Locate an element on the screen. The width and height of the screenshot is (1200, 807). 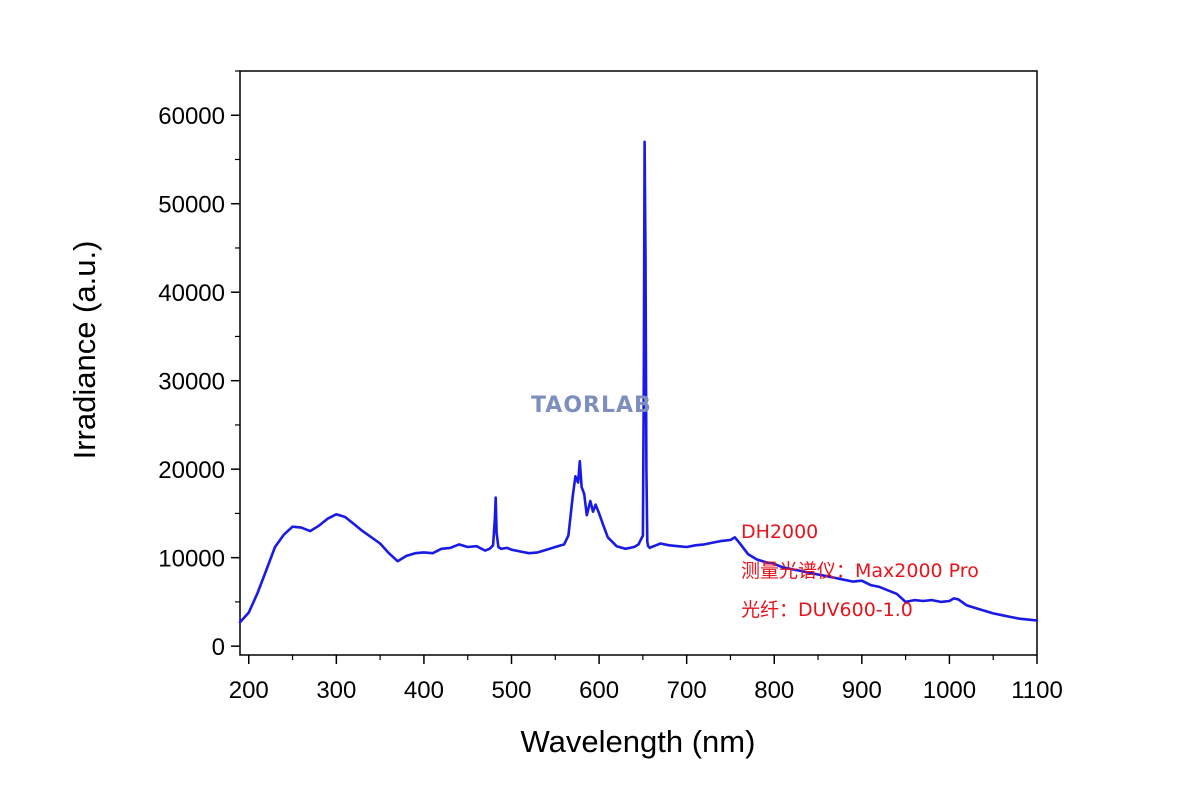
x-tick-label: 1100 is located at coordinates (1037, 690).